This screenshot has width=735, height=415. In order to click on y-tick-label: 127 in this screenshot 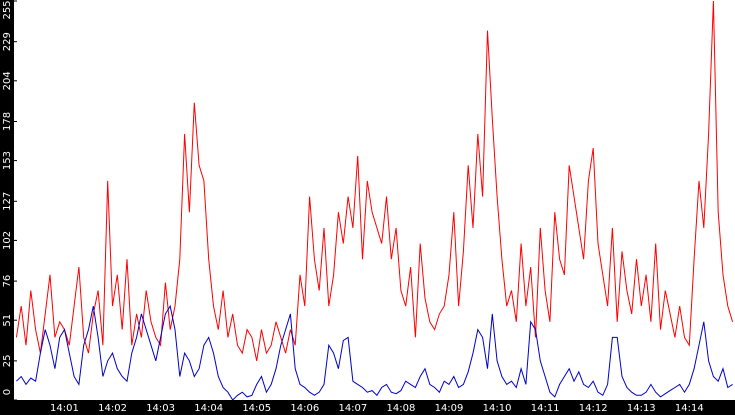, I will do `click(7, 201)`.